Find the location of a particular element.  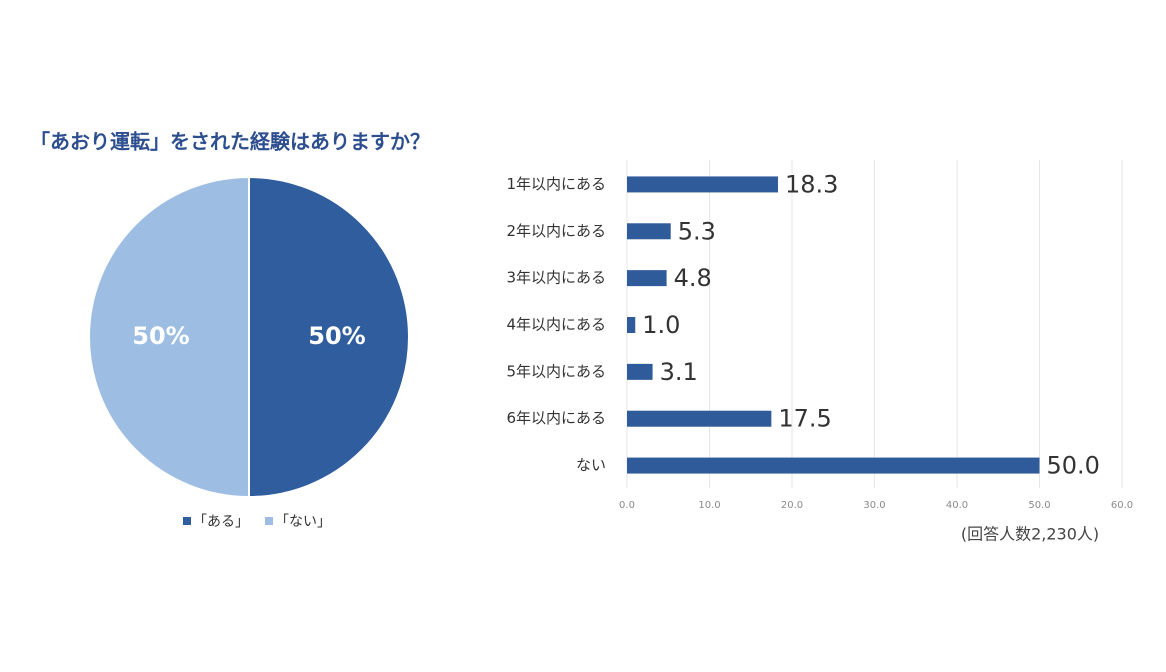

y-tick-label: 1年以内にある is located at coordinates (556, 184).